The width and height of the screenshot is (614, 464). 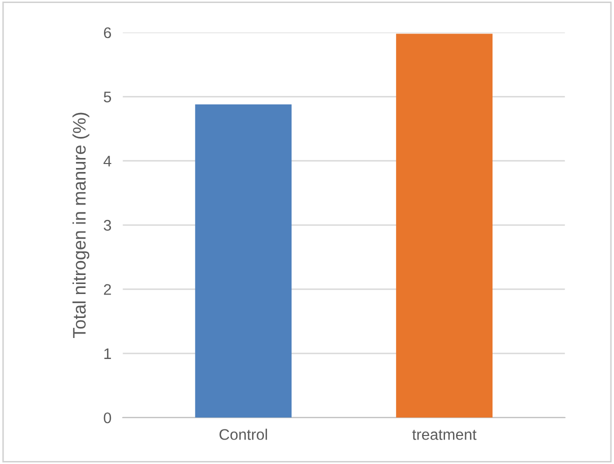 What do you see at coordinates (108, 418) in the screenshot?
I see `y-tick-label: 0` at bounding box center [108, 418].